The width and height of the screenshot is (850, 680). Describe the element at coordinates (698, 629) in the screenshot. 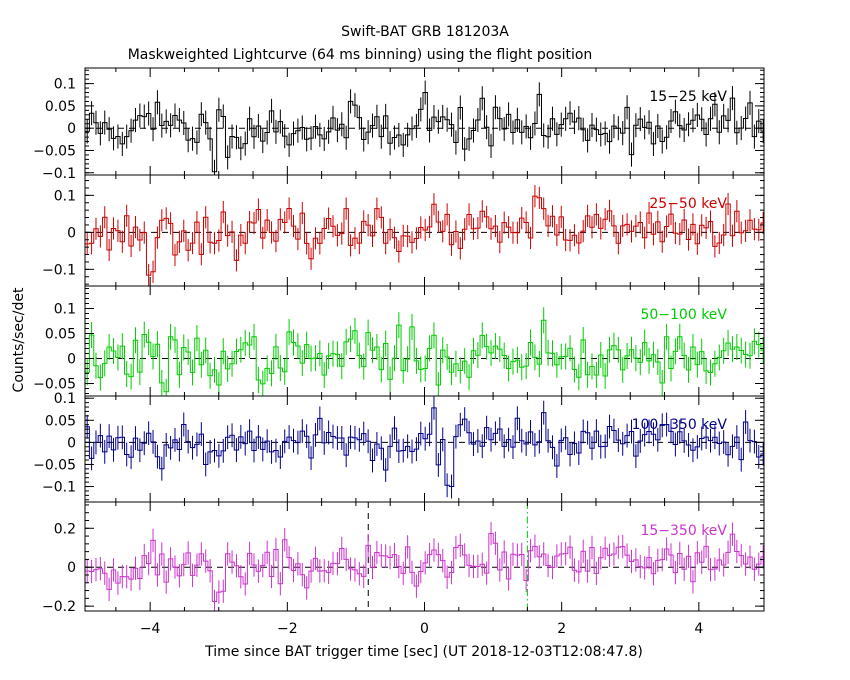

I see `x-tick-label: 4` at that location.